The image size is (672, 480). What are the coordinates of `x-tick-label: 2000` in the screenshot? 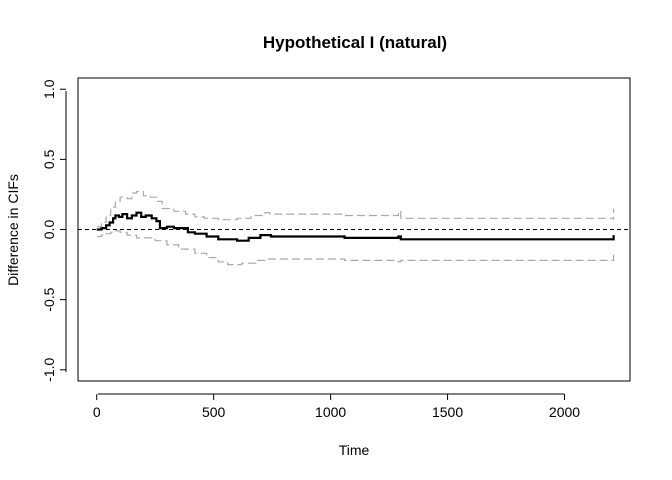 It's located at (564, 412).